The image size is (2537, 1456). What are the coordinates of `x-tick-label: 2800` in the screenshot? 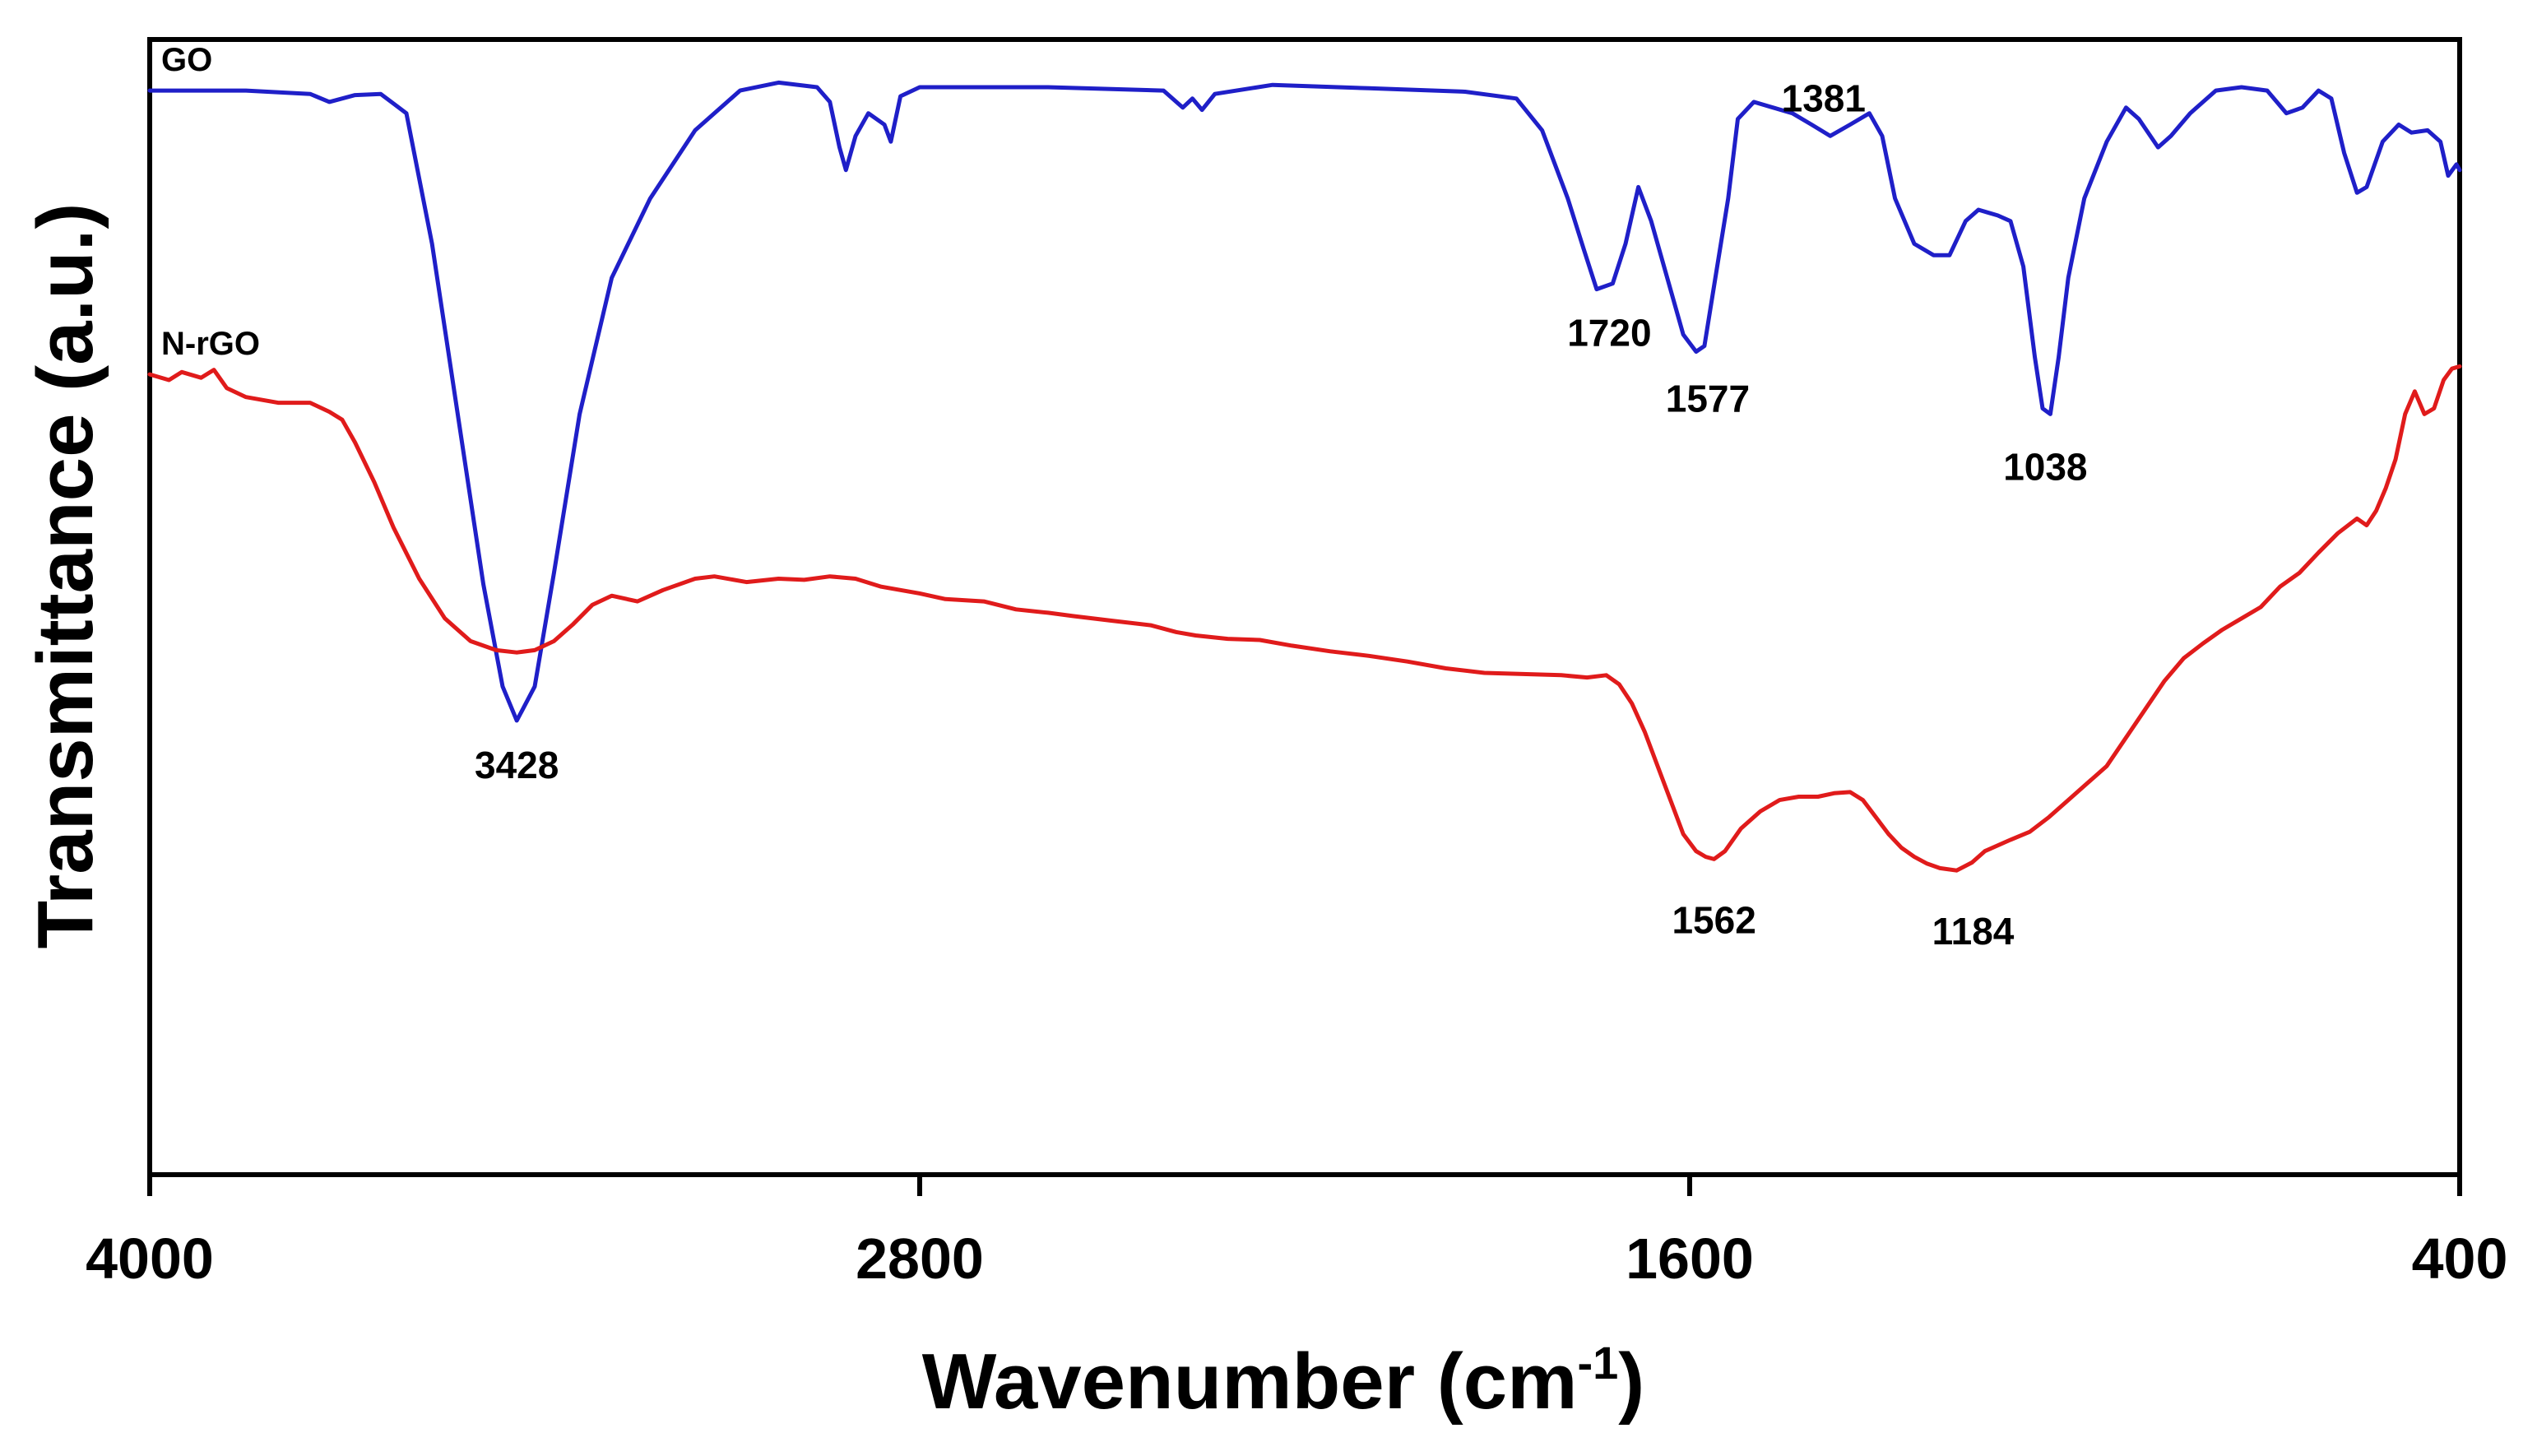 It's located at (920, 1258).